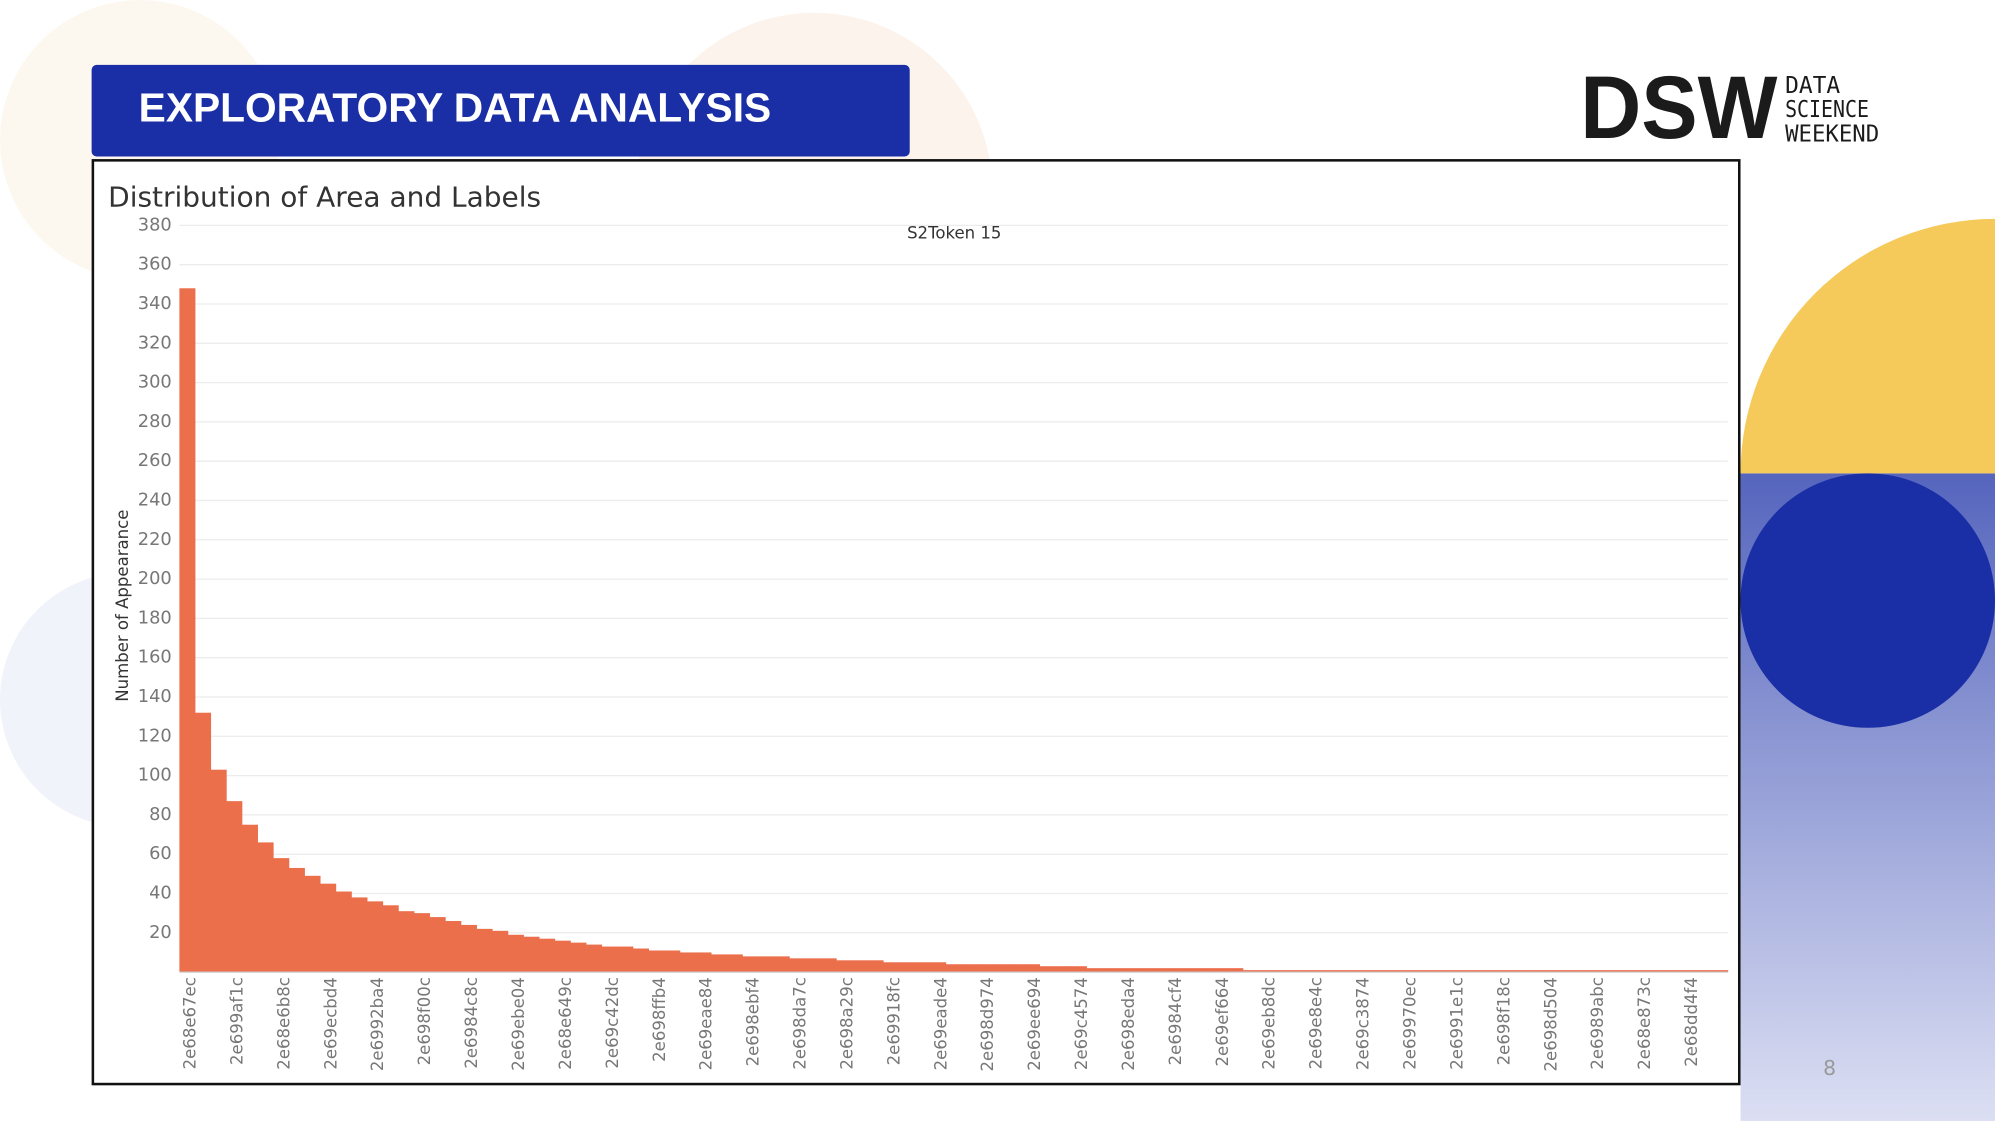  What do you see at coordinates (324, 197) in the screenshot?
I see `chart-title: Distribution of Area and Labels` at bounding box center [324, 197].